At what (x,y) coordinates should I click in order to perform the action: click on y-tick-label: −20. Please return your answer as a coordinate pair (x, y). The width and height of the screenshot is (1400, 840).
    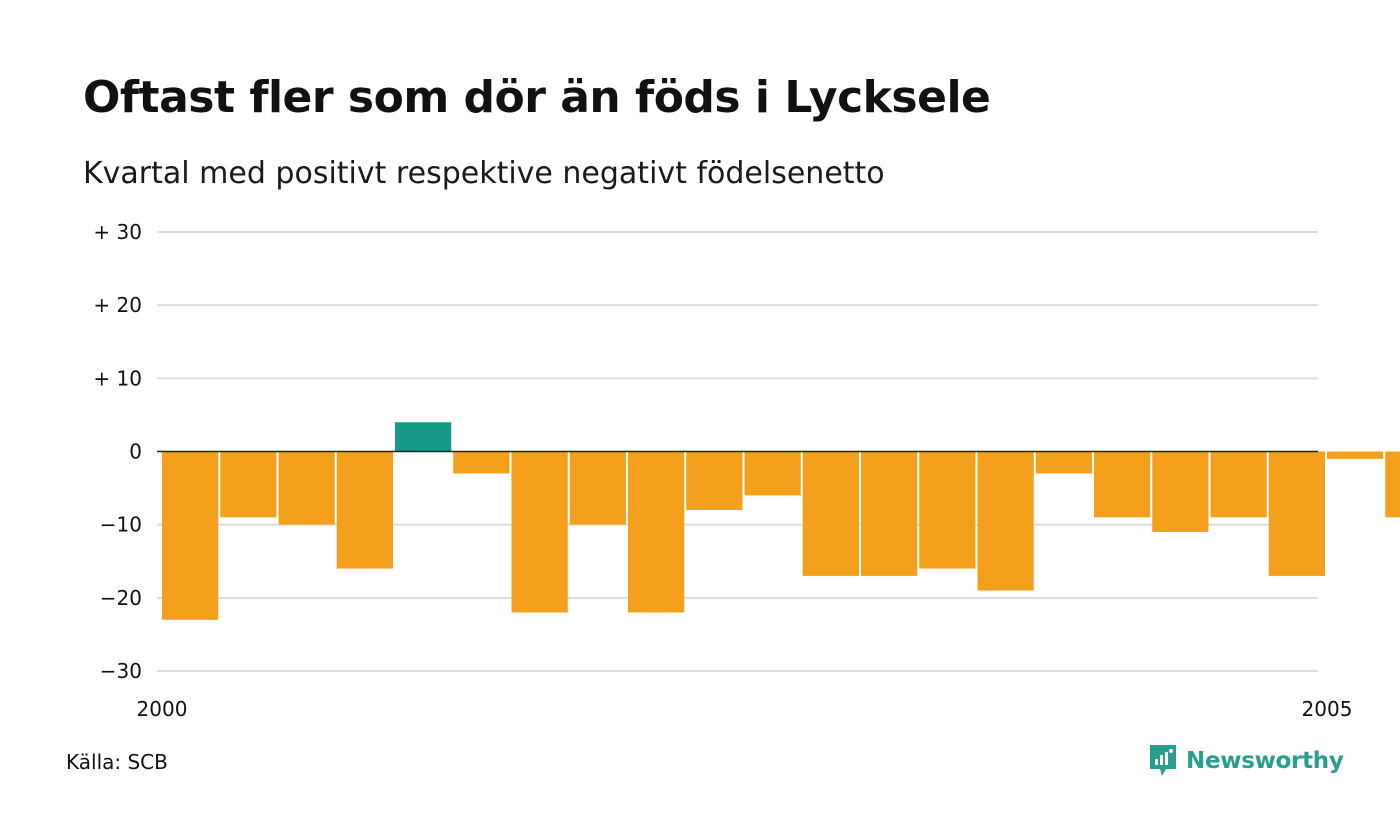
    Looking at the image, I should click on (121, 598).